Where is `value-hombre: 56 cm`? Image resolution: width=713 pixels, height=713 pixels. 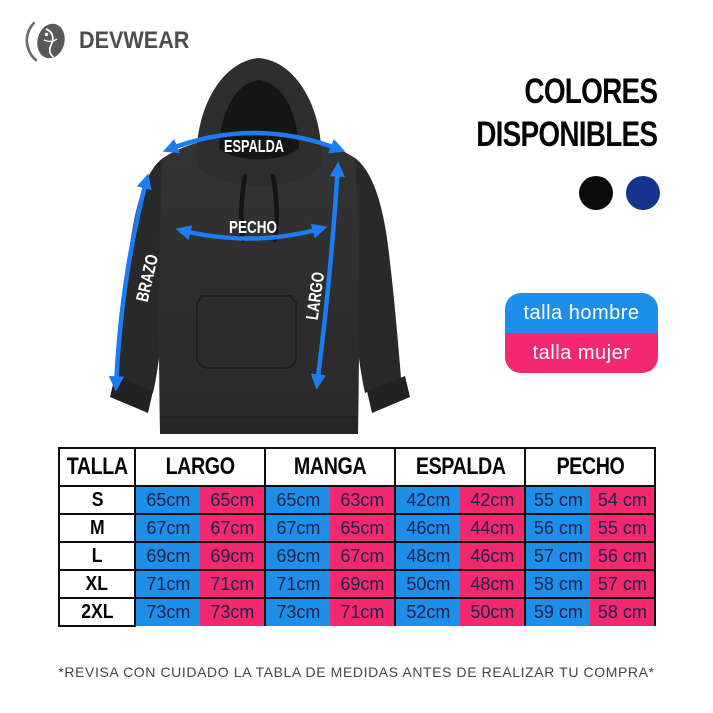 value-hombre: 56 cm is located at coordinates (557, 528).